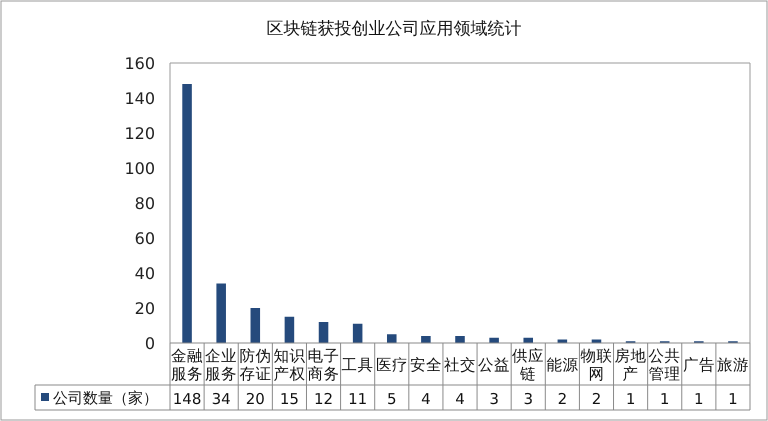  What do you see at coordinates (289, 365) in the screenshot?
I see `x-tick-label: 知识产权` at bounding box center [289, 365].